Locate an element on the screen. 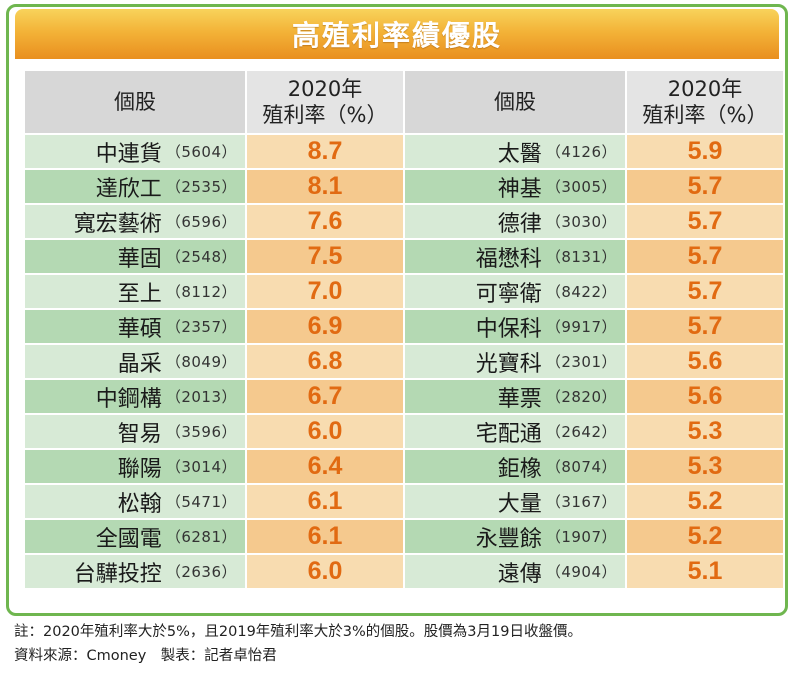 Image resolution: width=800 pixels, height=685 pixels. header-yield-label: 殖利率（%） is located at coordinates (705, 115).